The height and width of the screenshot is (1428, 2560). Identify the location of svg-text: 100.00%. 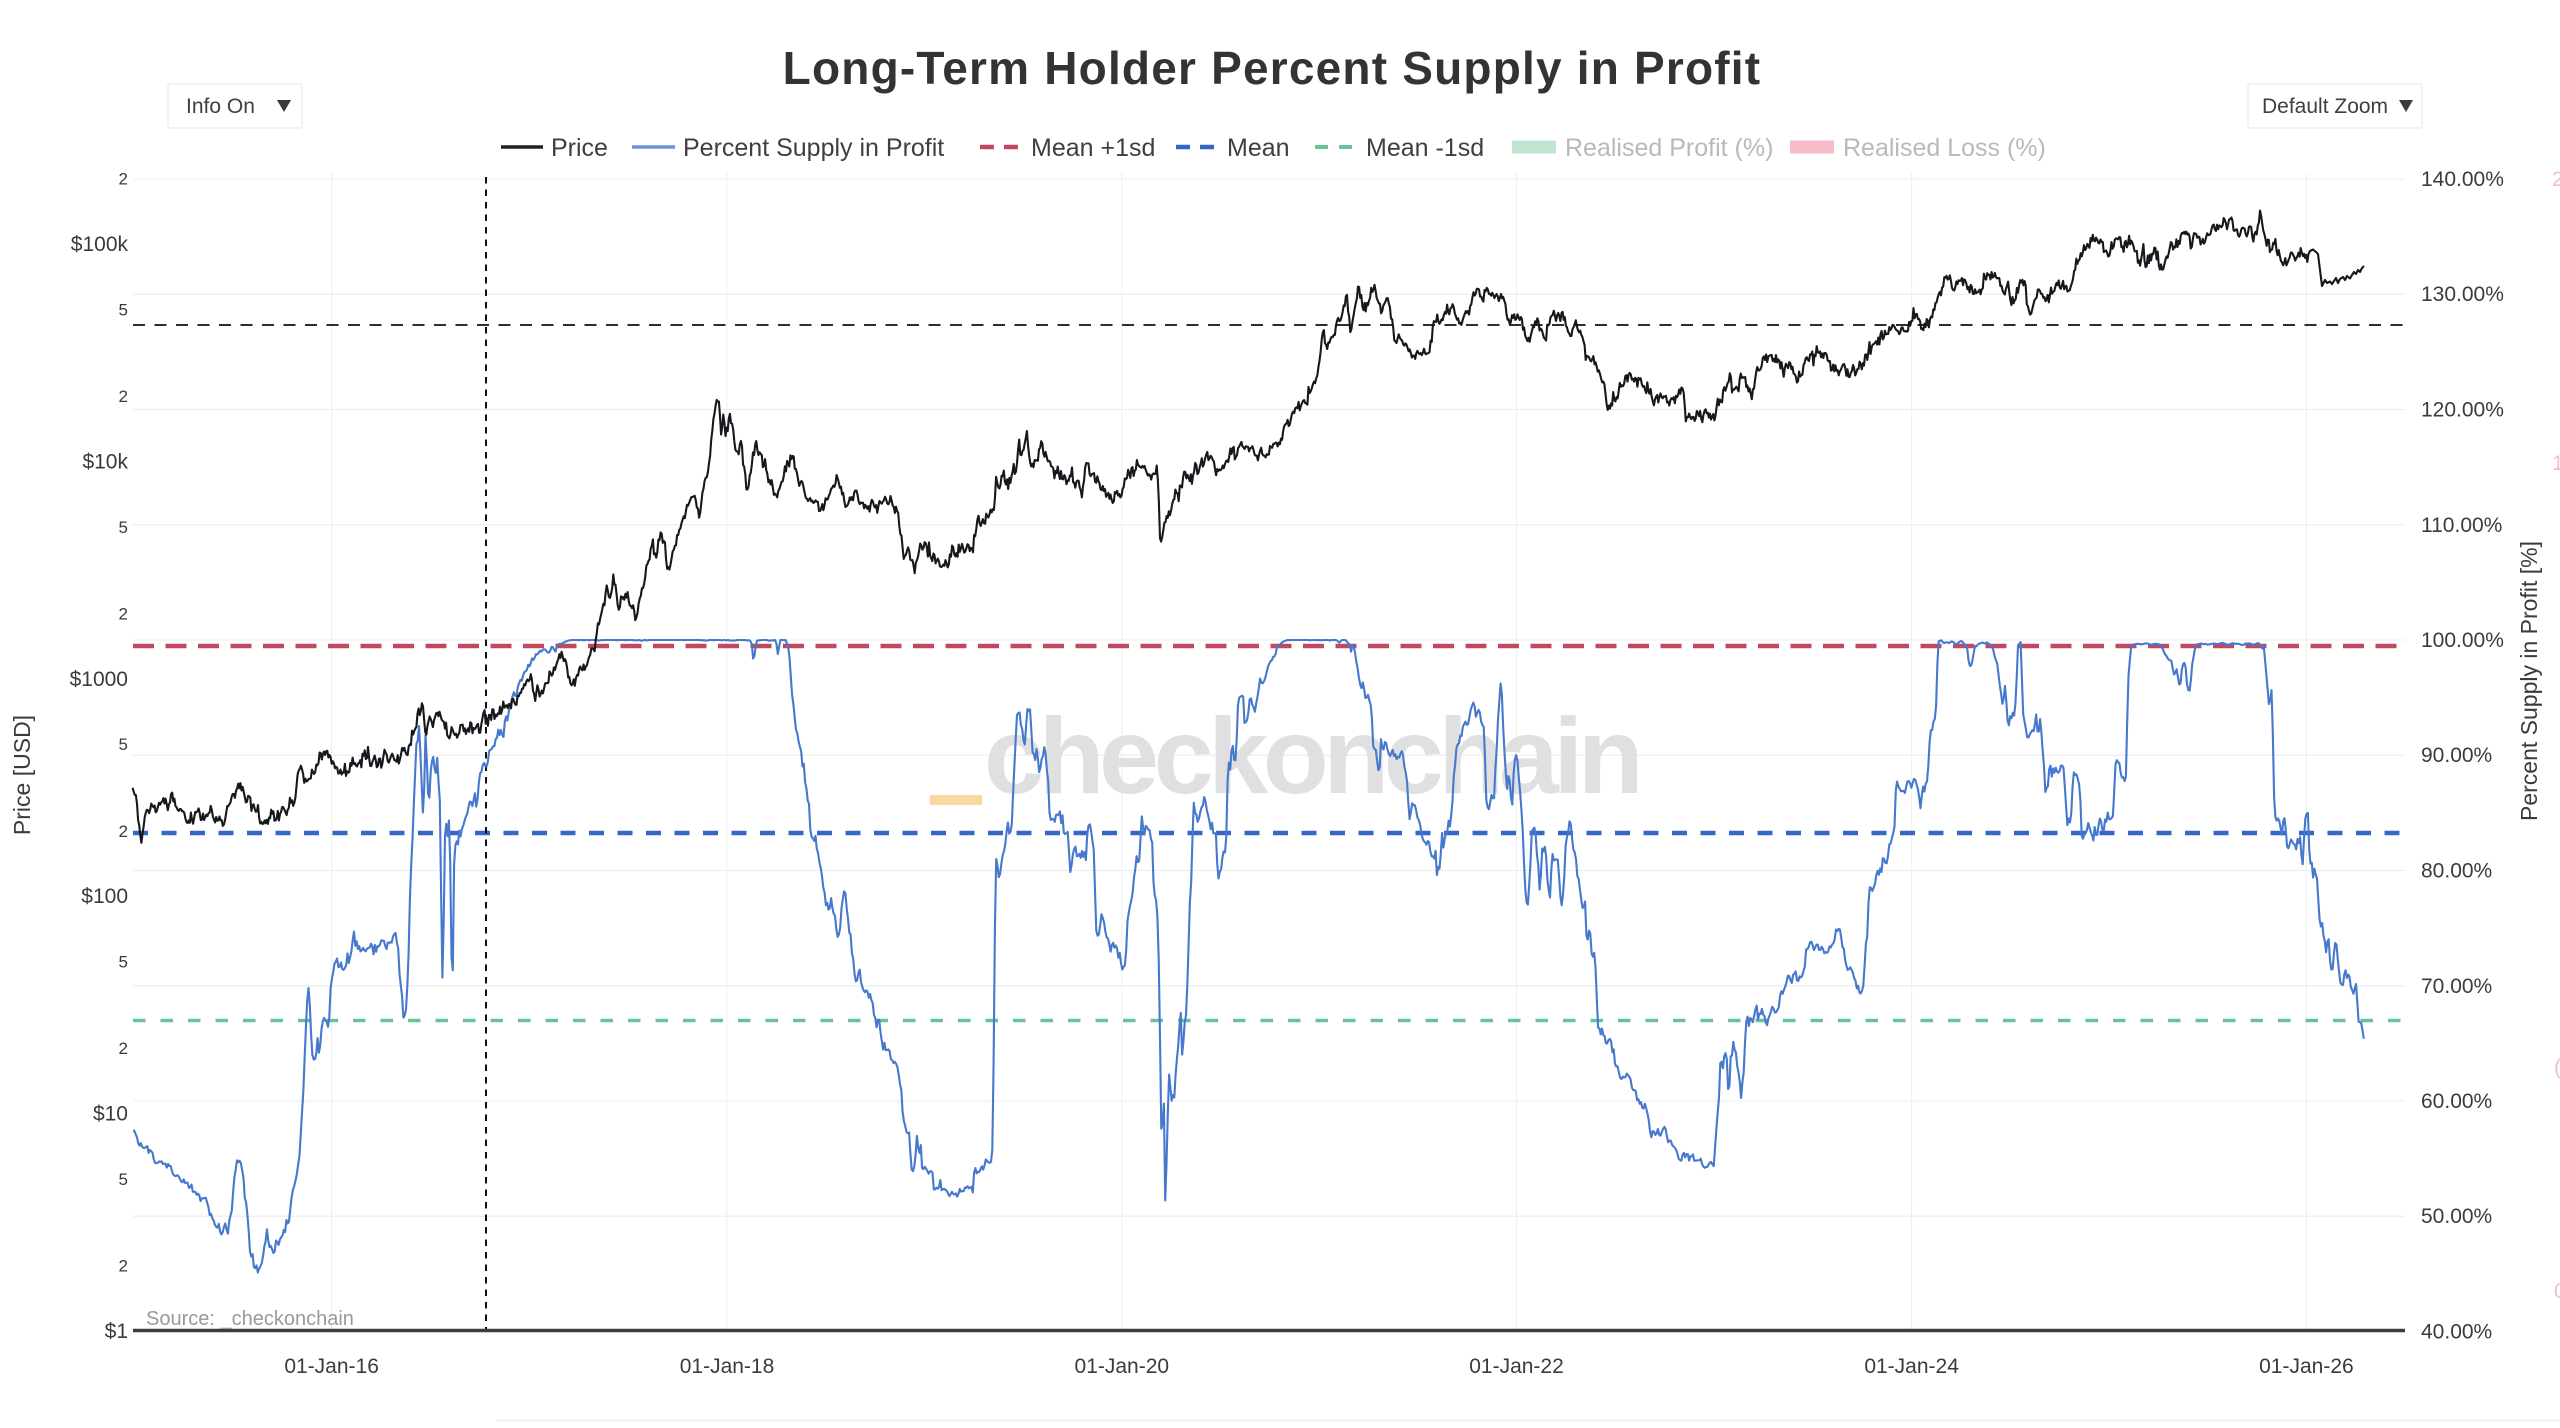
(2462, 640).